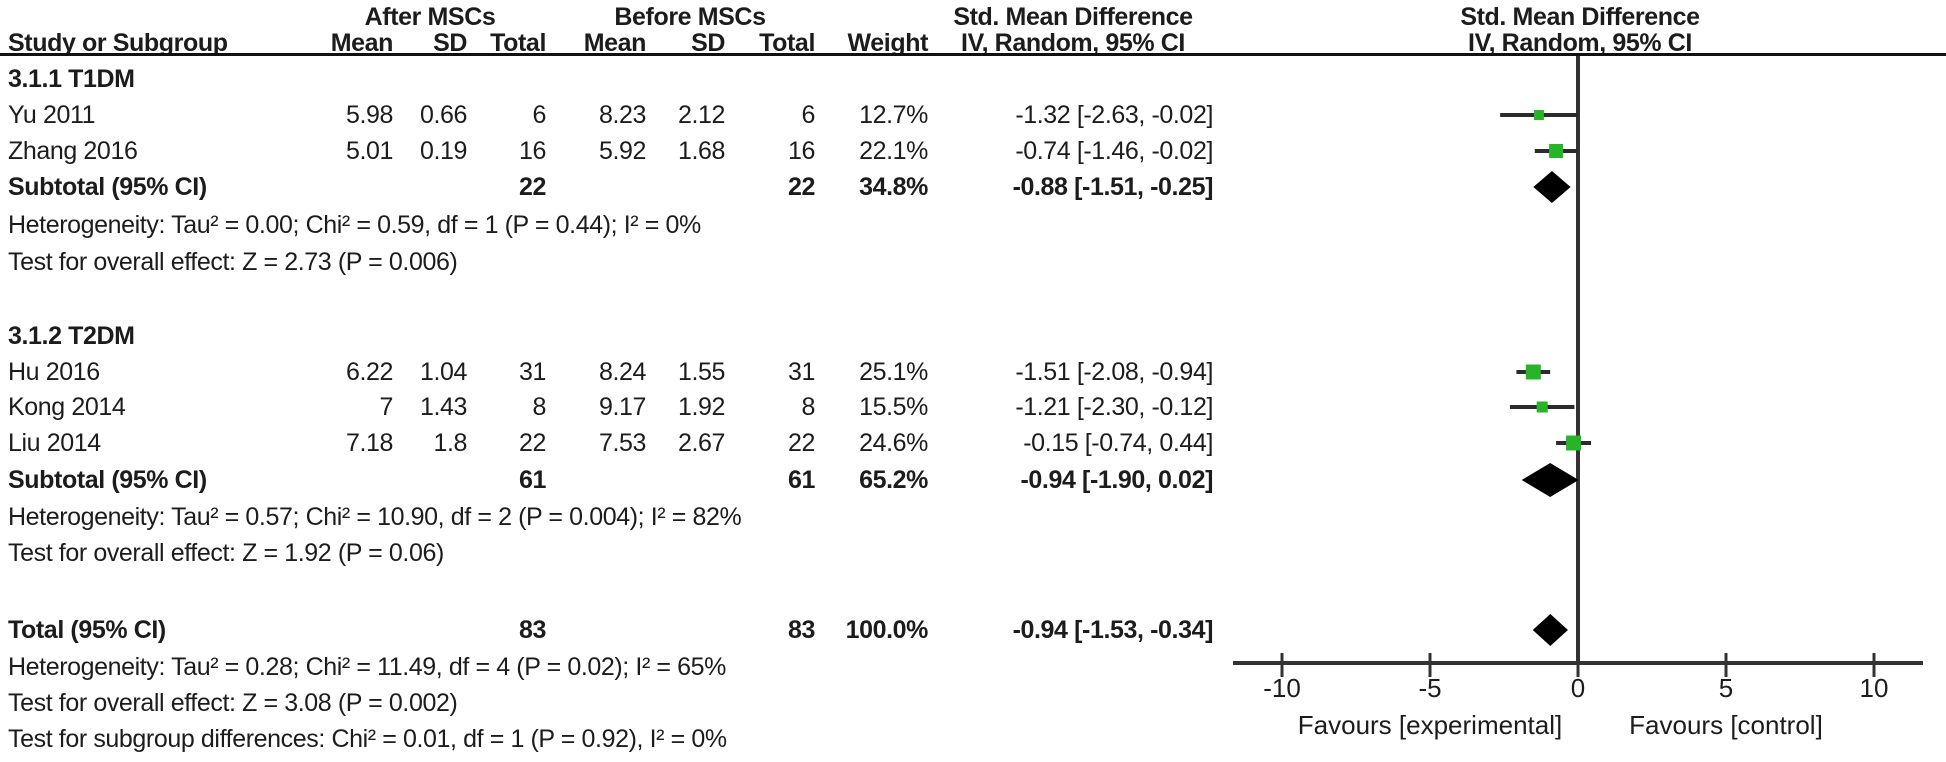 The height and width of the screenshot is (762, 1946). What do you see at coordinates (430, 17) in the screenshot?
I see `column-group-after-mscs: After MSCs` at bounding box center [430, 17].